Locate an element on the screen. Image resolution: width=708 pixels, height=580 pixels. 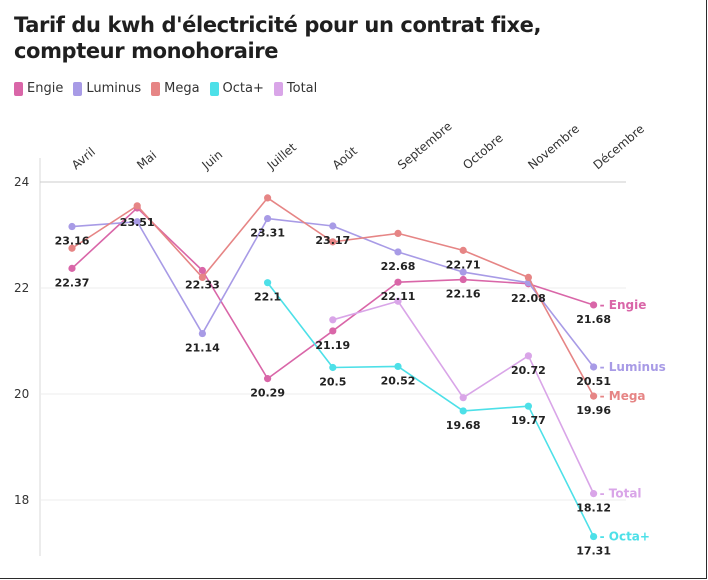
legend-item-luminus: Luminus is located at coordinates (107, 88).